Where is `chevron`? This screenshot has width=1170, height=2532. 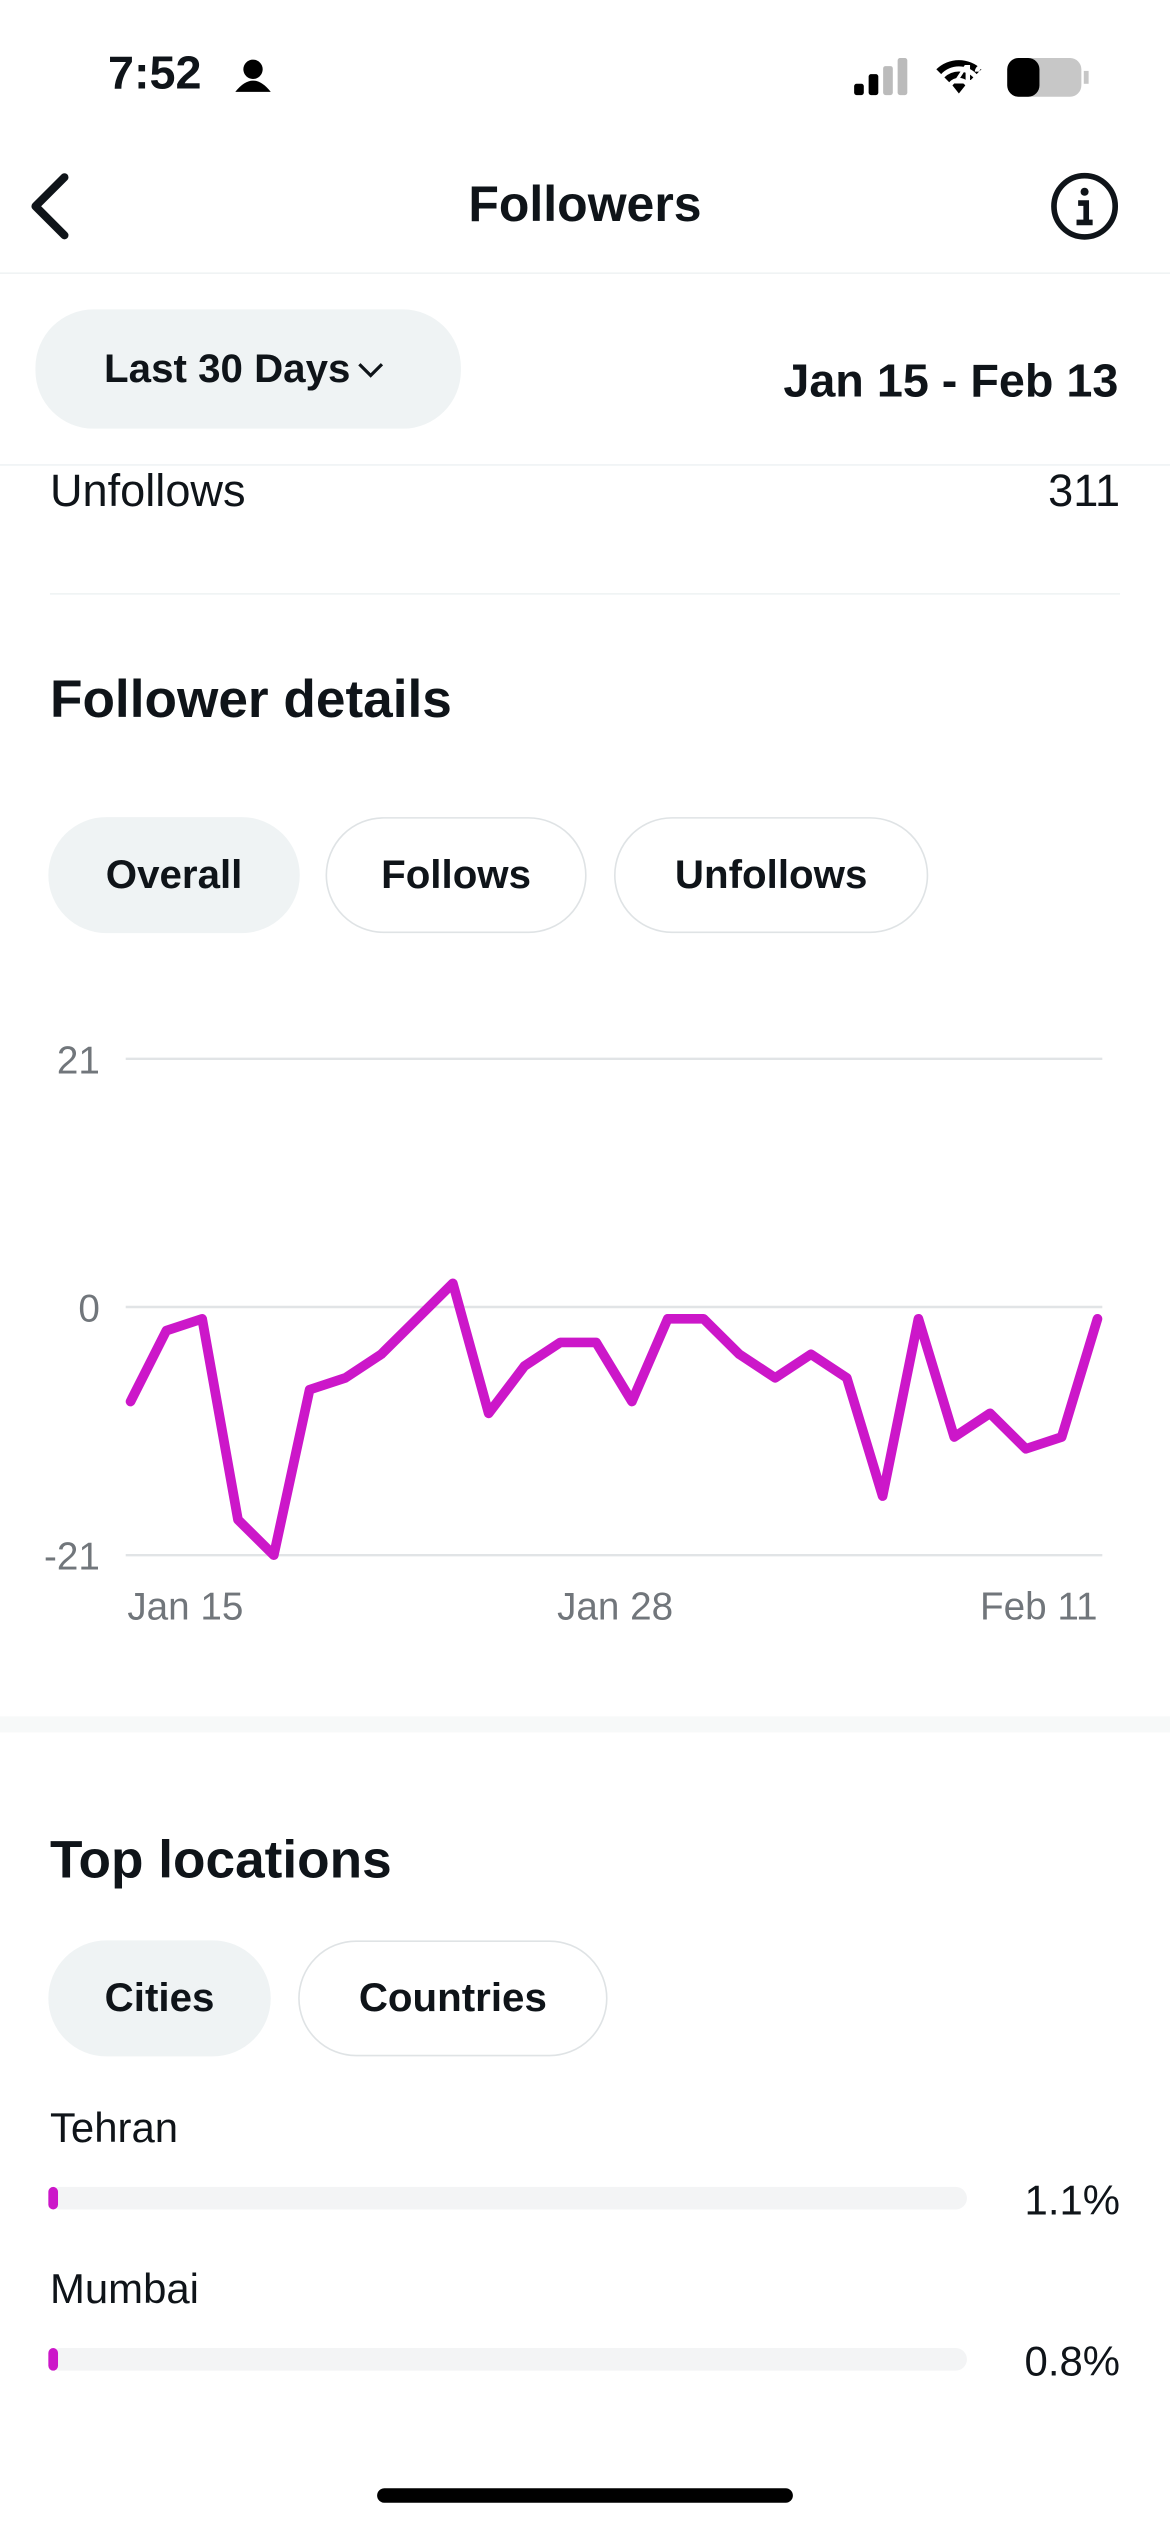 chevron is located at coordinates (371, 370).